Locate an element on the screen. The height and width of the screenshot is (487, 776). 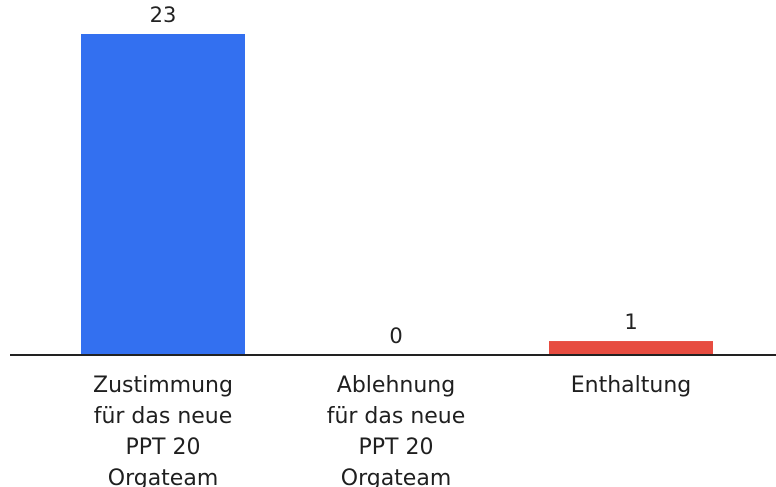
value-label-1: 0 is located at coordinates (395, 336).